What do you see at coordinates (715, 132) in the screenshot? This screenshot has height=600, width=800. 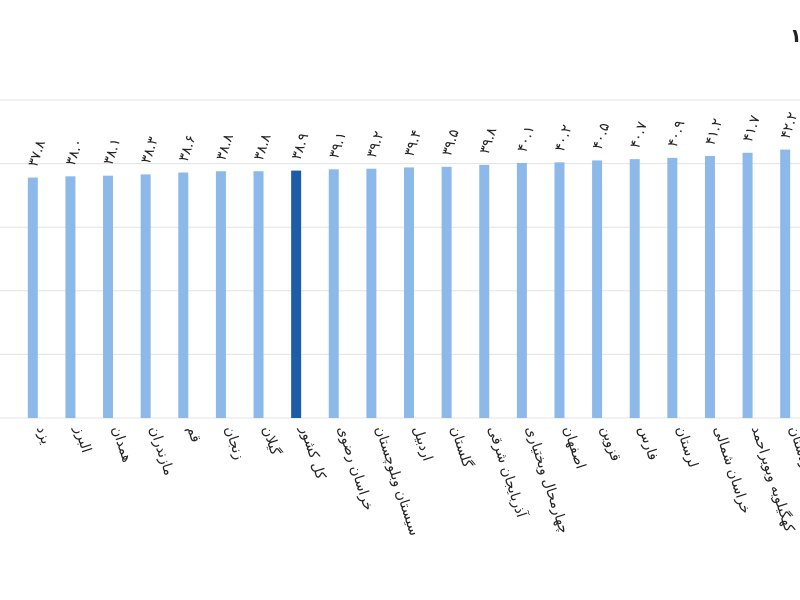 I see `value-label: ۴۱.۲` at bounding box center [715, 132].